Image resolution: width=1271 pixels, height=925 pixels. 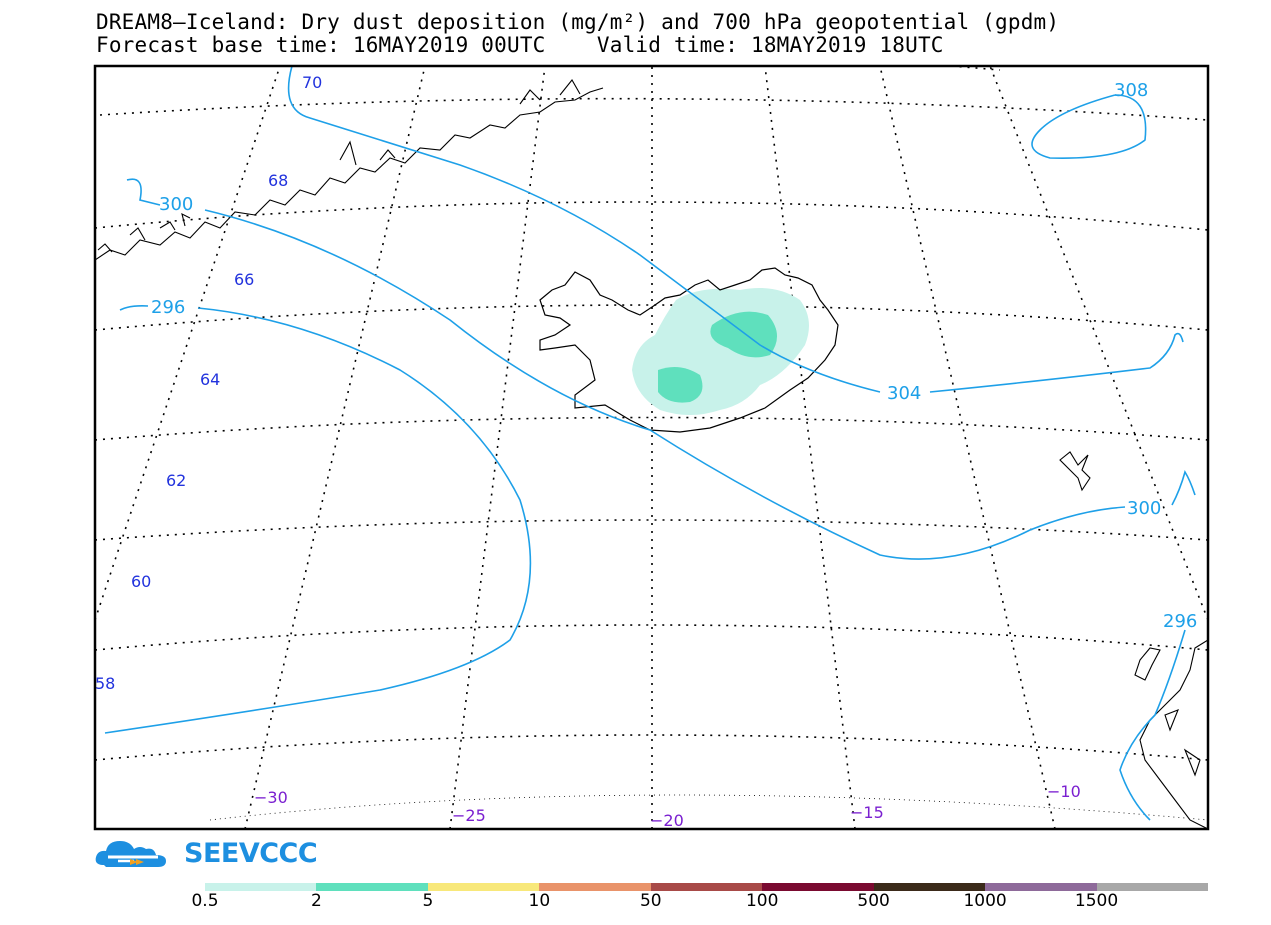 What do you see at coordinates (1180, 621) in the screenshot?
I see `contour-label-296-east: 296` at bounding box center [1180, 621].